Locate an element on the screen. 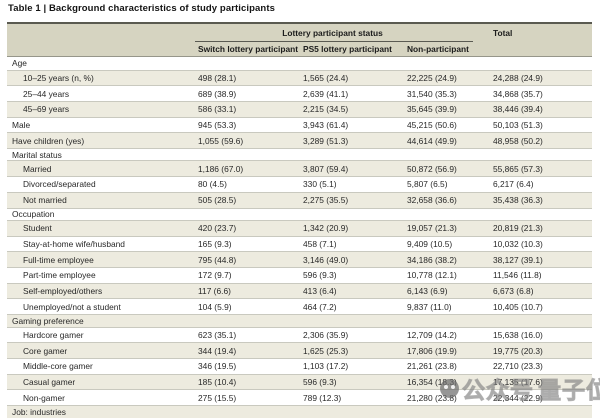  cell-value: 15,638 (16.0) is located at coordinates (518, 334).